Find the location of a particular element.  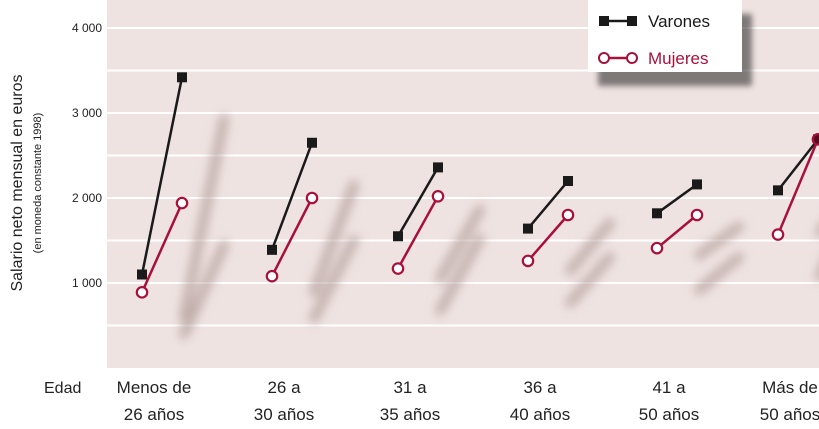

y-tick-label: 3 000 is located at coordinates (87, 113).